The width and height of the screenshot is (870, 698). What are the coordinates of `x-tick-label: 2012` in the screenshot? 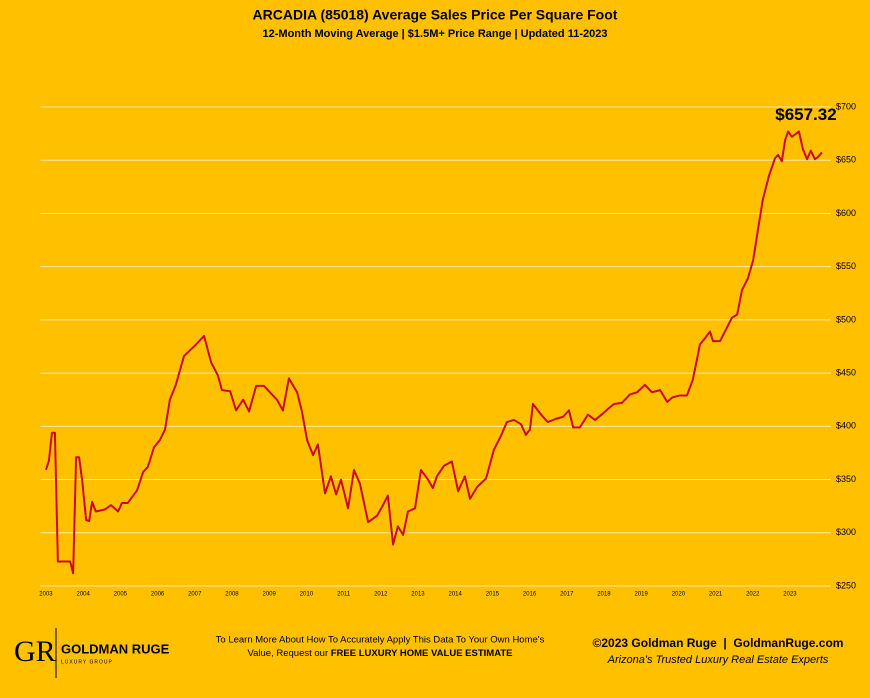 It's located at (381, 595).